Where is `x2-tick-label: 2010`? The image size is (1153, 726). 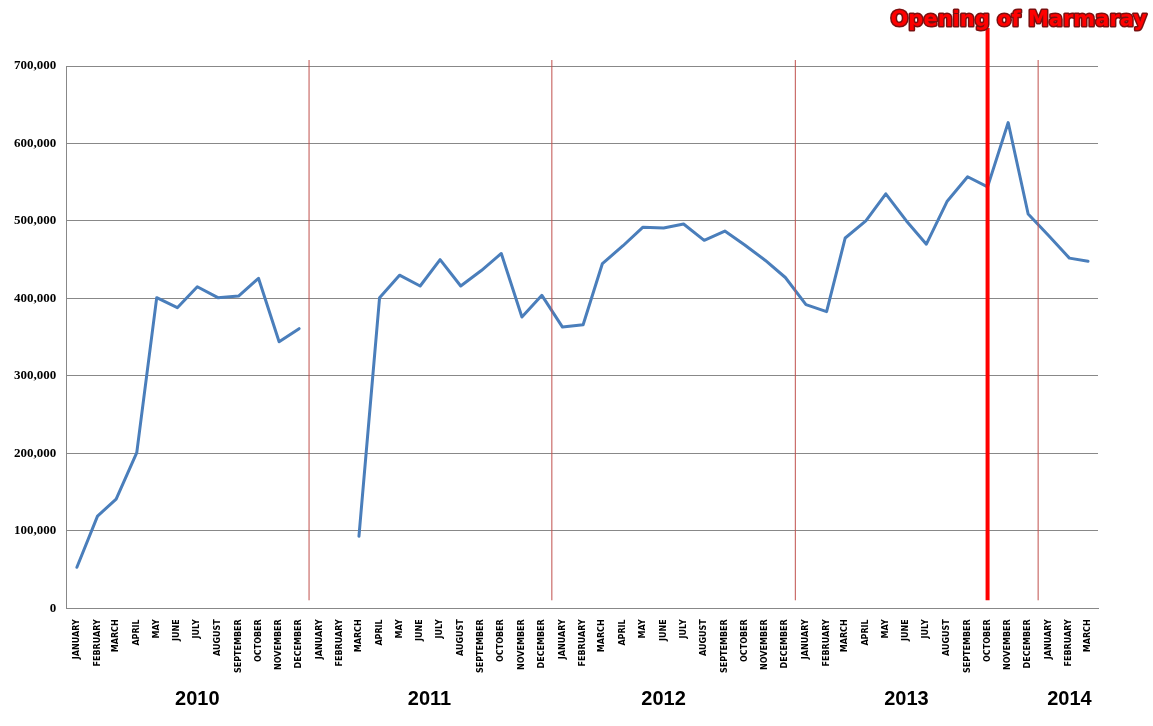 x2-tick-label: 2010 is located at coordinates (197, 697).